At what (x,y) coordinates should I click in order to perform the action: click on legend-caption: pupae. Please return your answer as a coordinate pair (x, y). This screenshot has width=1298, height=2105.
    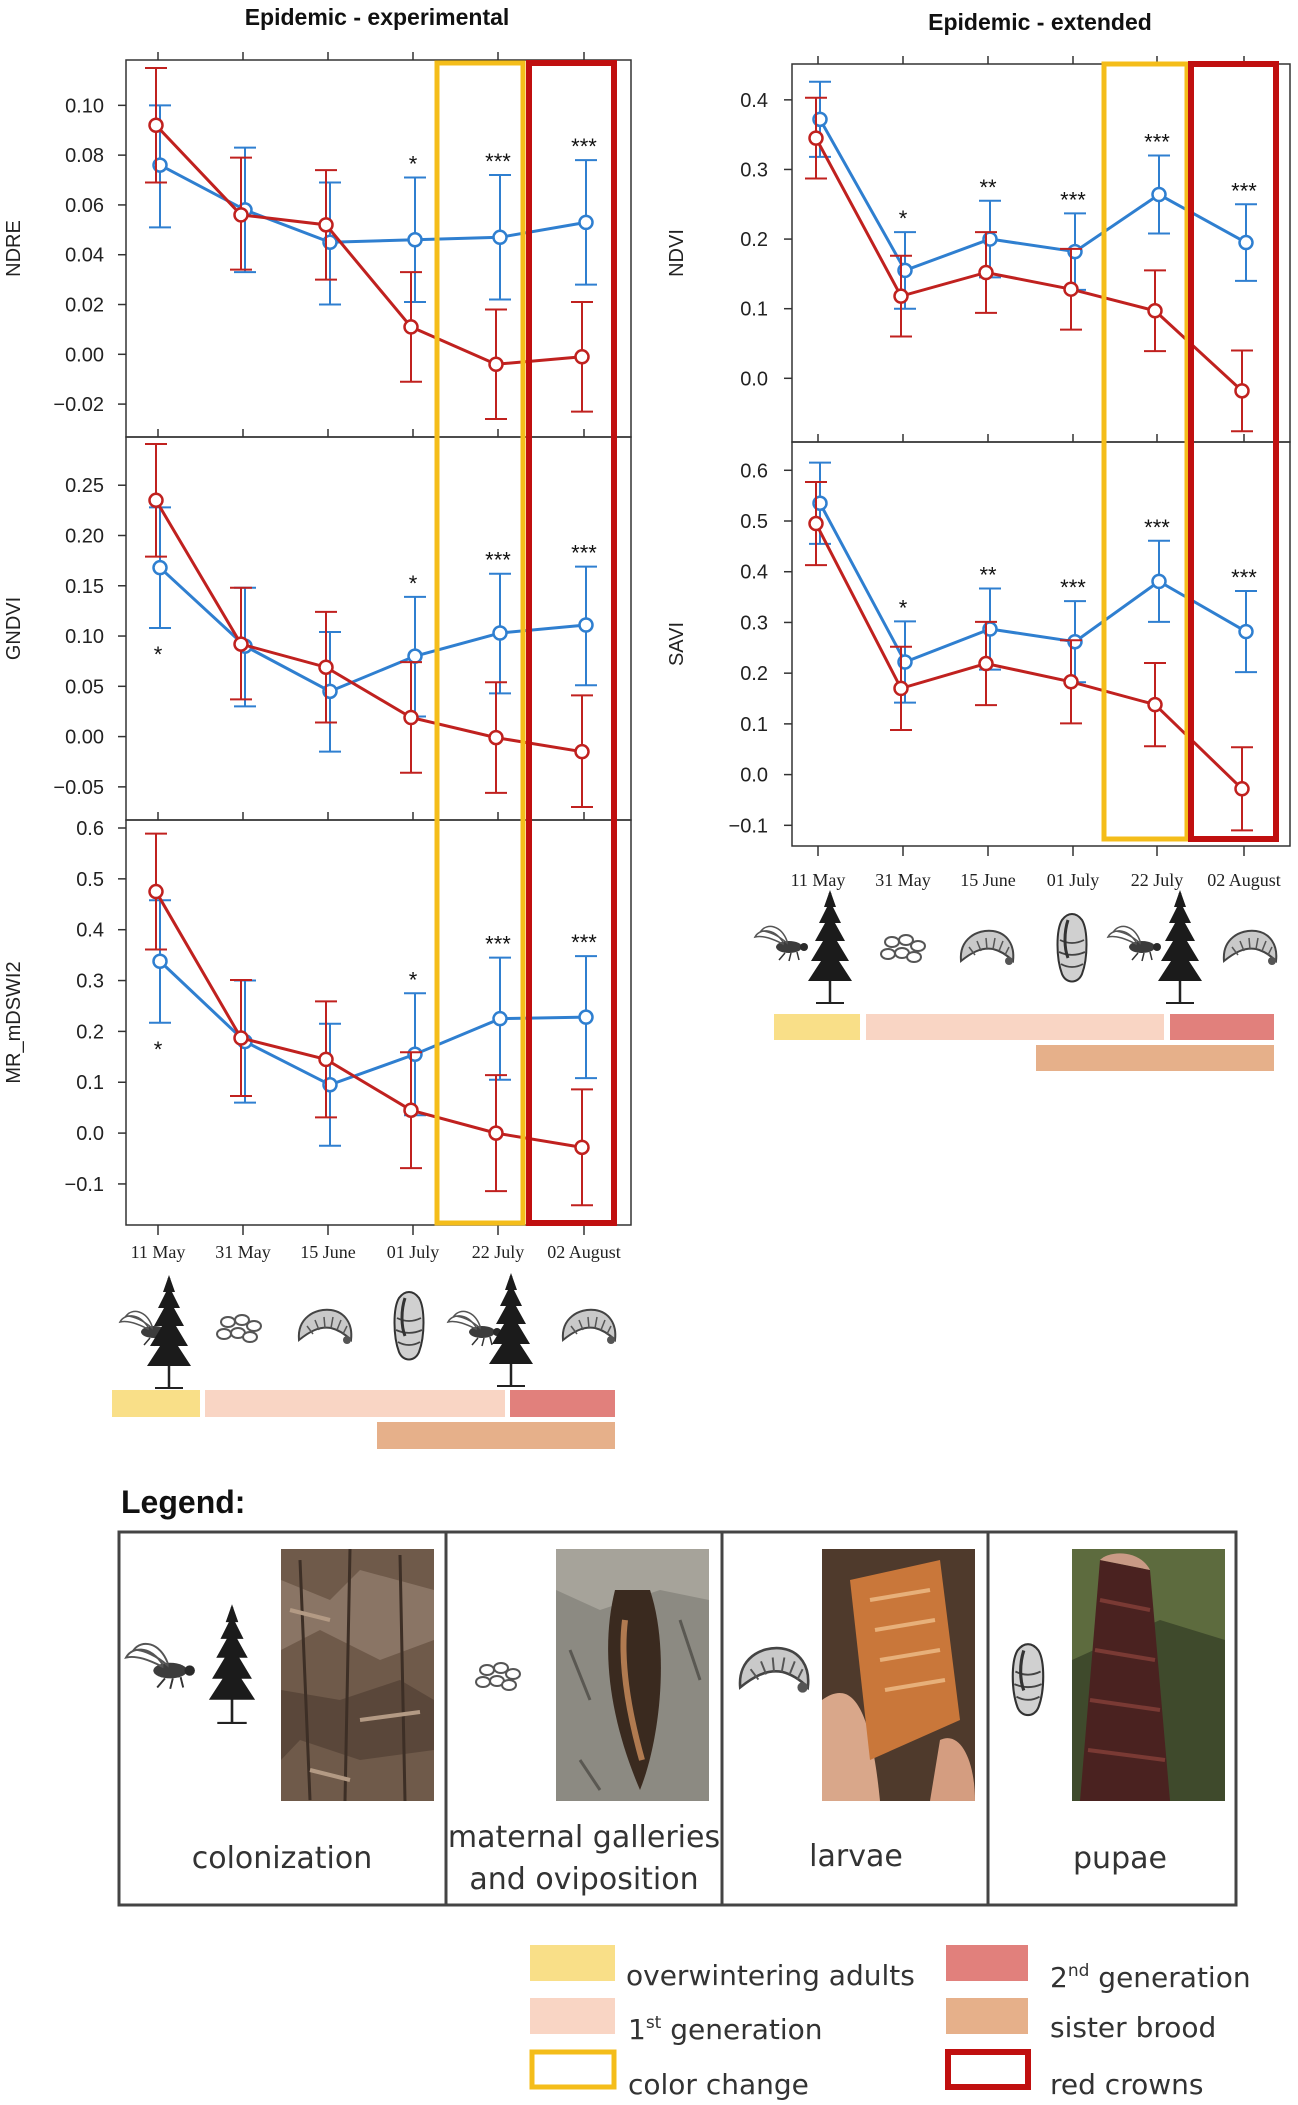
    Looking at the image, I should click on (1120, 1858).